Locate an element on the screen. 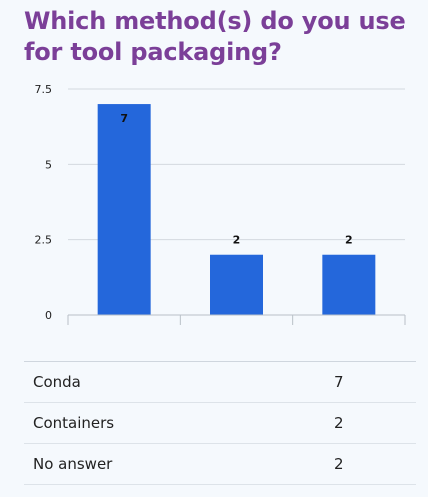 This screenshot has width=428, height=497. y-tick-label: 5 is located at coordinates (48, 164).